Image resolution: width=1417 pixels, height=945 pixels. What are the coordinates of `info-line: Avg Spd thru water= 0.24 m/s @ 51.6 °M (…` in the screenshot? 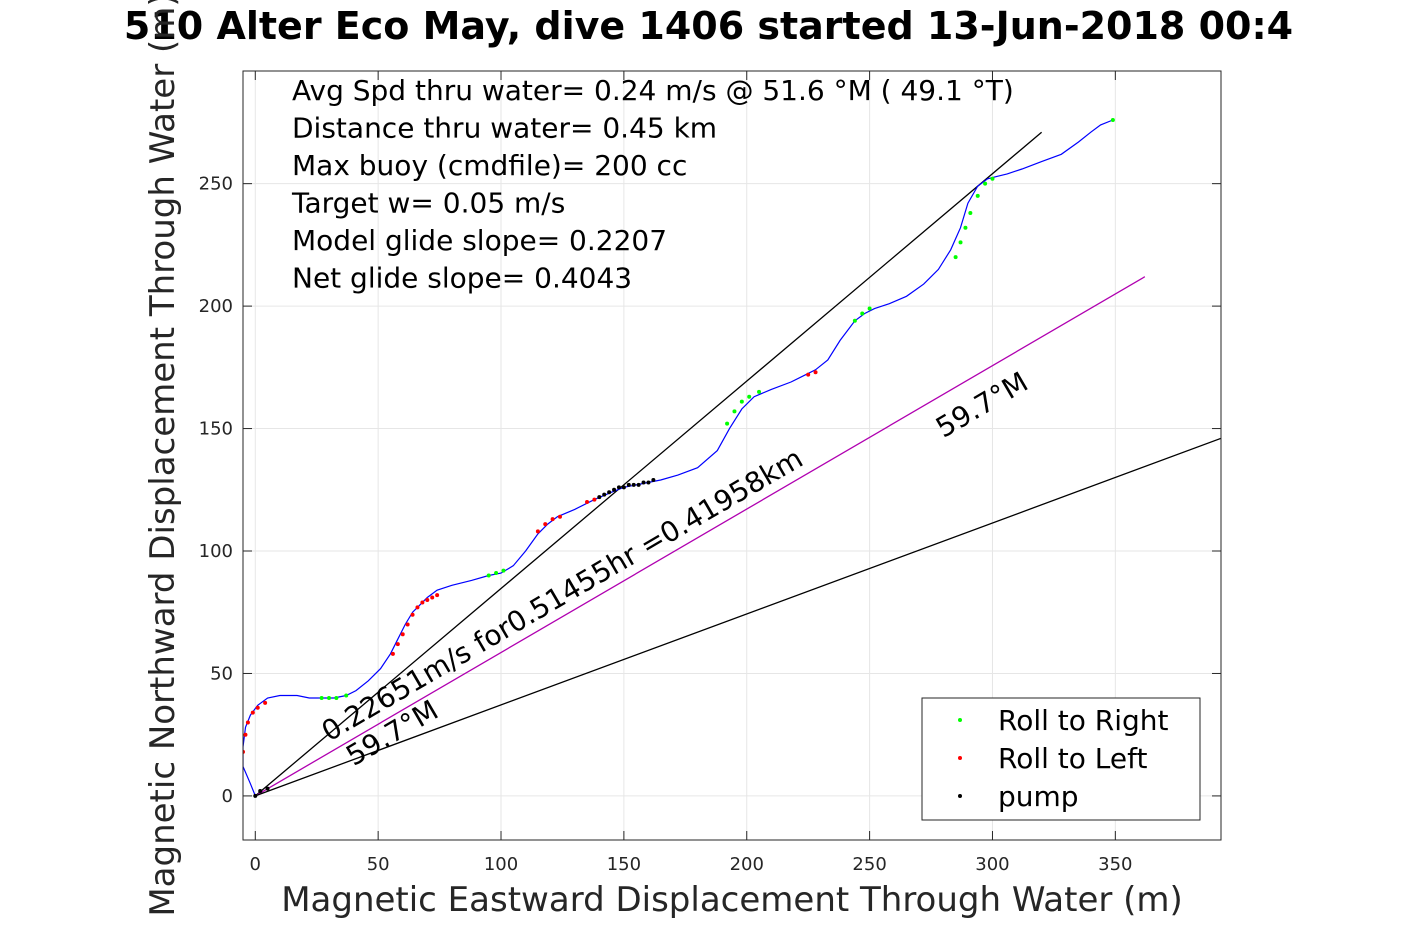 It's located at (653, 90).